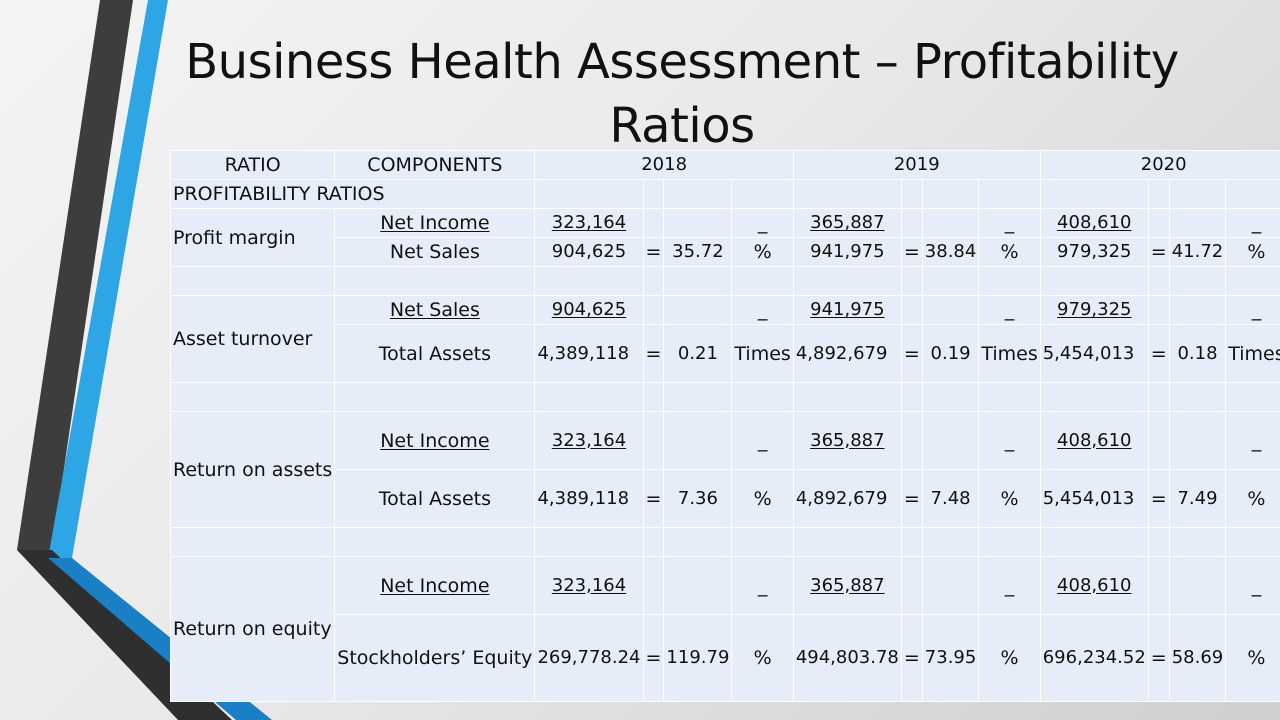 This screenshot has height=720, width=1280. I want to click on numerator-value-text: 941,975, so click(847, 309).